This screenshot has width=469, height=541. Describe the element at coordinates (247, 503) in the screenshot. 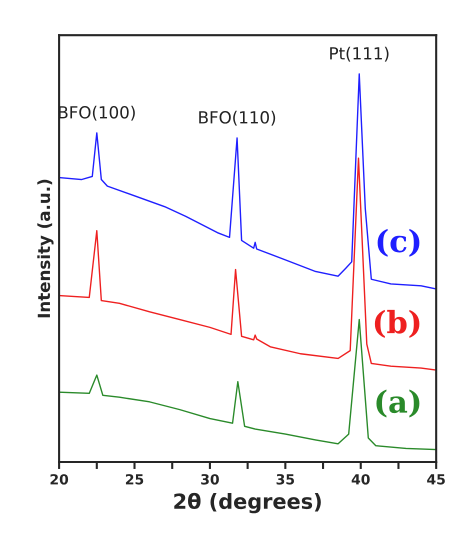

I see `x-axis-title: 2θ (degrees)` at that location.